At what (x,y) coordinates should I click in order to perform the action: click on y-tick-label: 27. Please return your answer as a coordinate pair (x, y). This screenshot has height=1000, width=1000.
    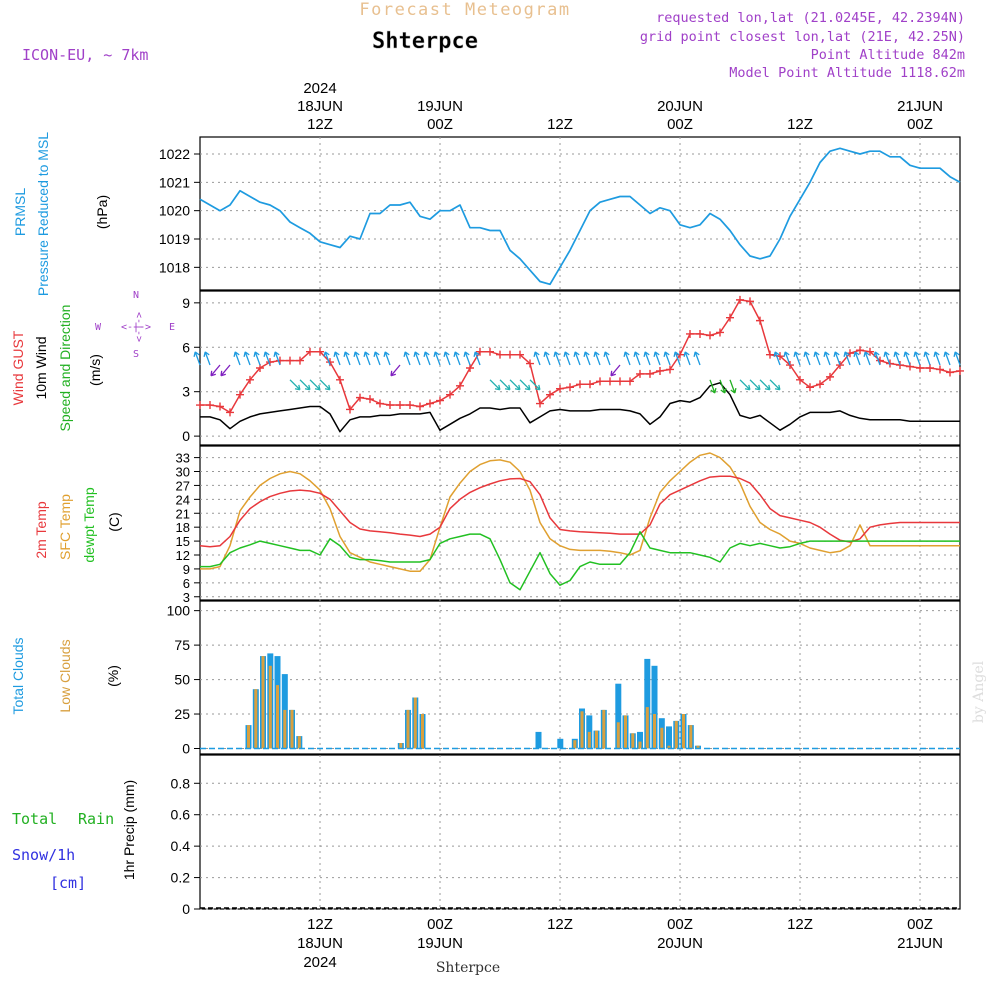
    Looking at the image, I should click on (183, 485).